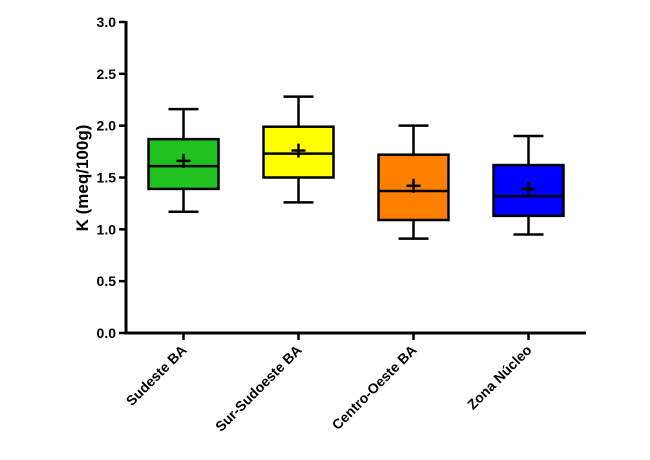  What do you see at coordinates (107, 74) in the screenshot?
I see `y-tick-label: 2.5` at bounding box center [107, 74].